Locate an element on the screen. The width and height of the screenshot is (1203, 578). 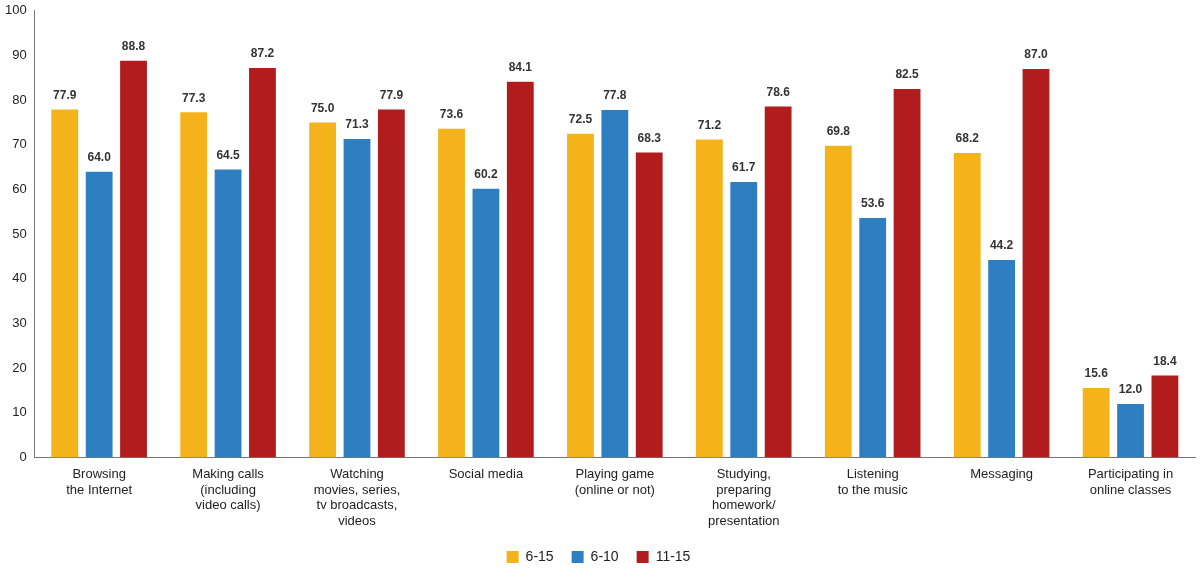
legend-label: 6-10 is located at coordinates (604, 555).